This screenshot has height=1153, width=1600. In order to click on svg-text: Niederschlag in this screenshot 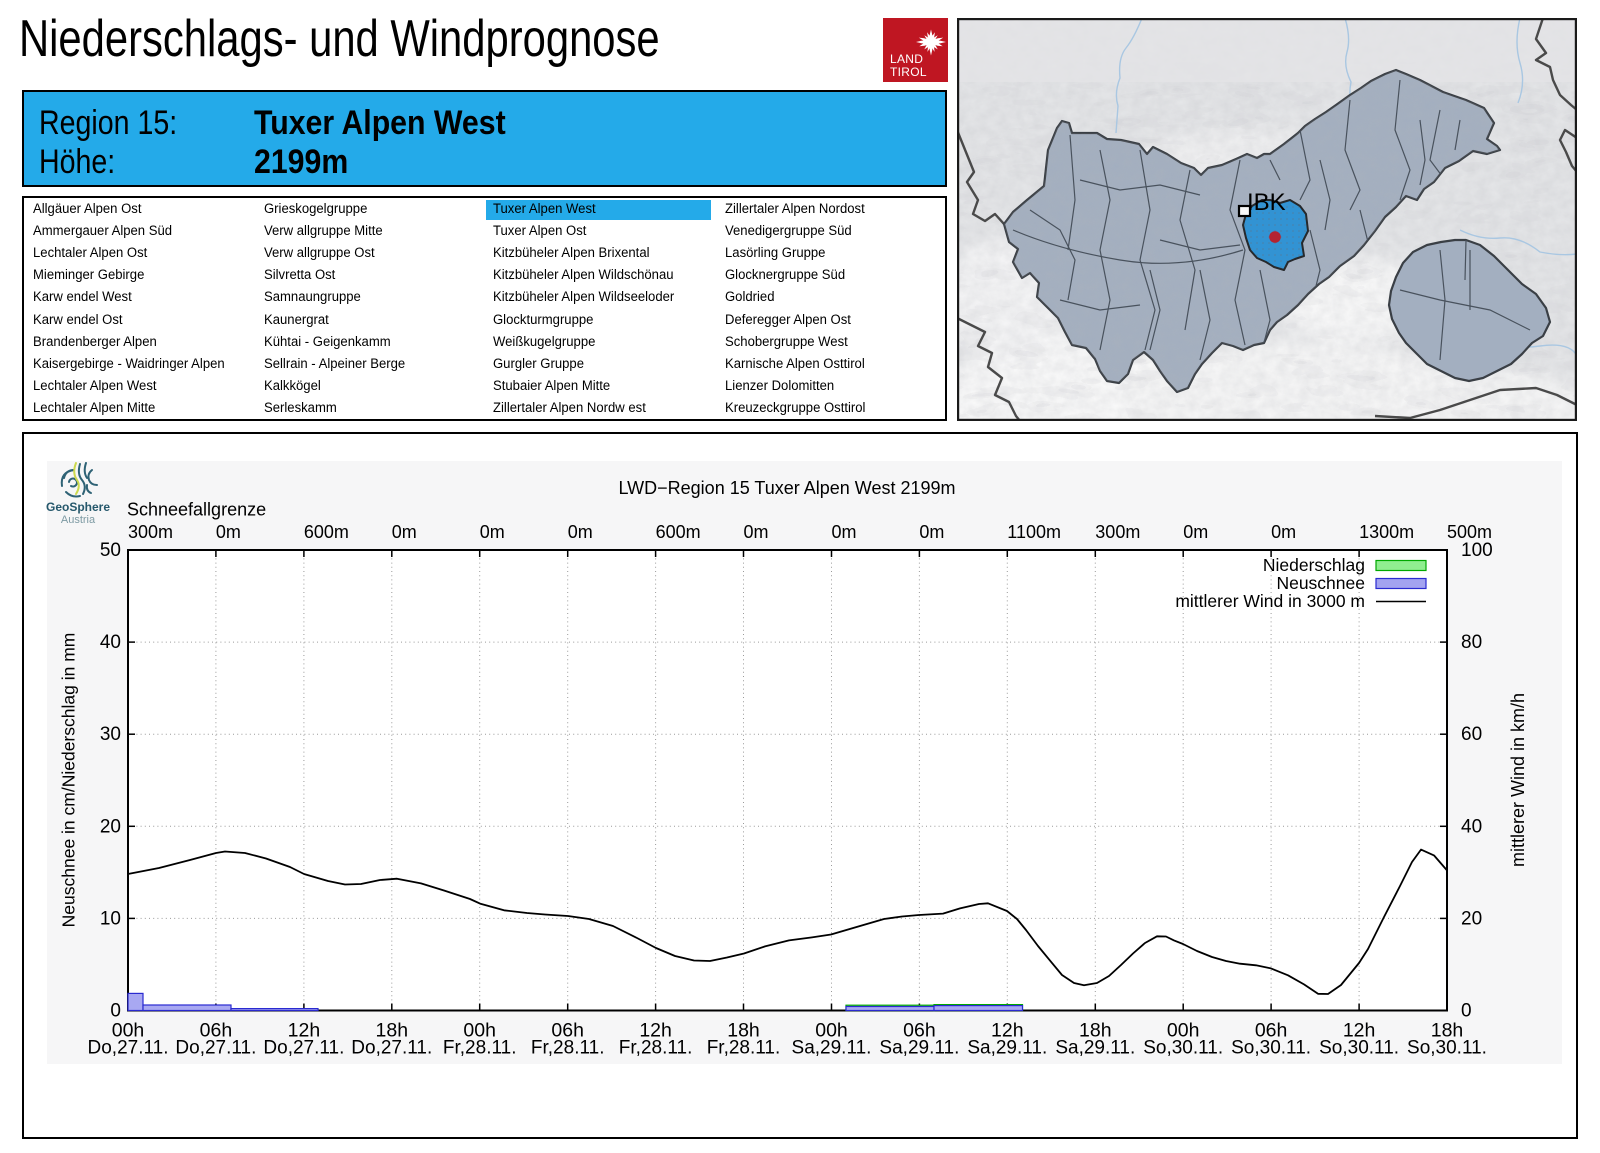, I will do `click(1314, 565)`.